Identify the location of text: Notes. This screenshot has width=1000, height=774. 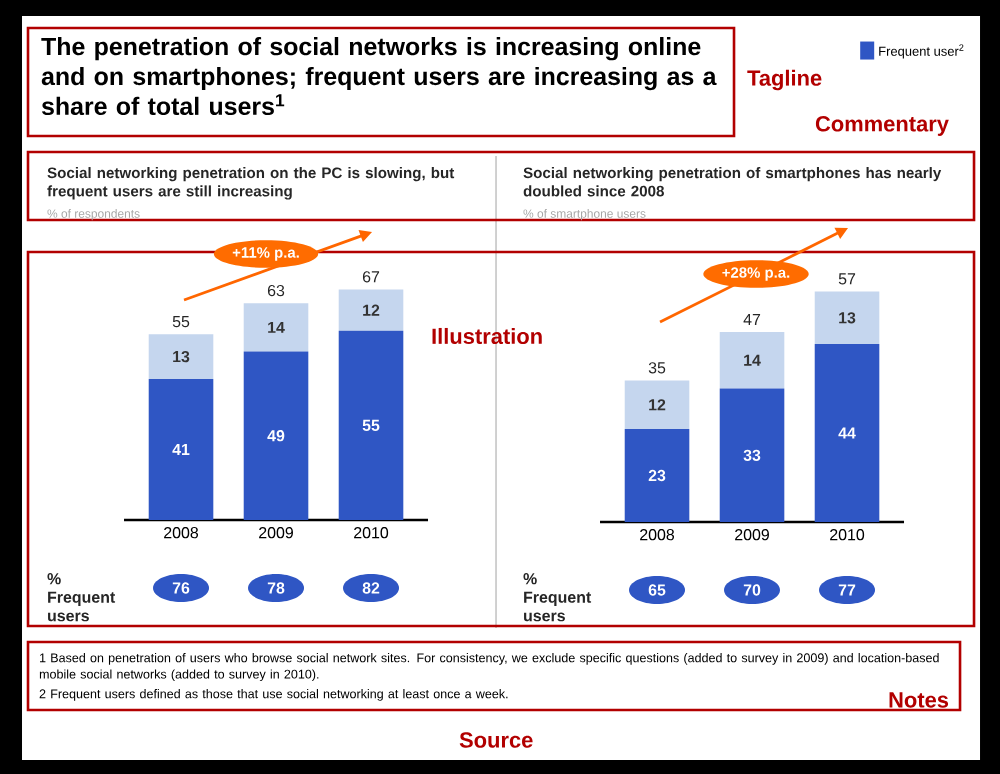
(919, 700).